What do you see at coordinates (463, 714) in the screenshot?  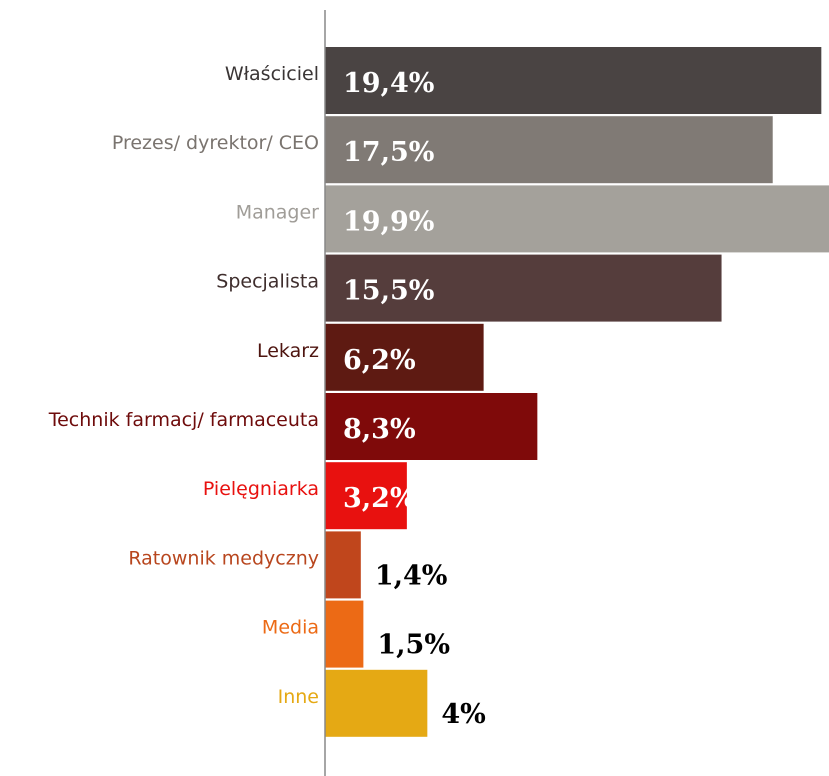 I see `value-label: 4%` at bounding box center [463, 714].